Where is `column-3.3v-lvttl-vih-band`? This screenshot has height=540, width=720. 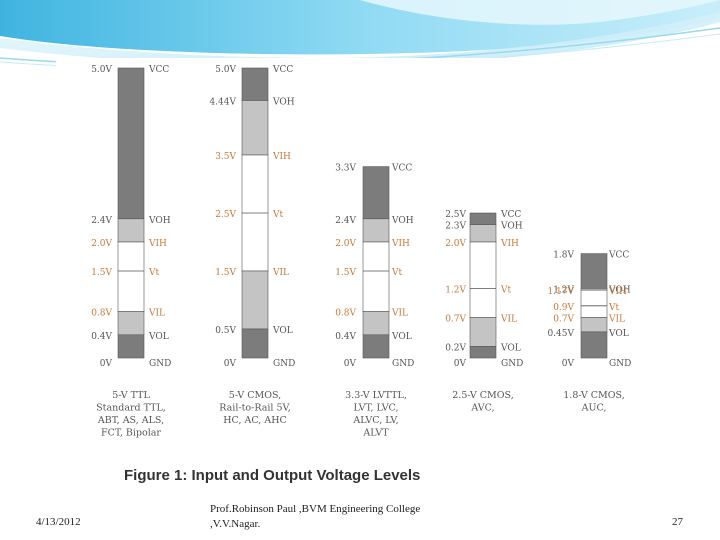
column-3.3v-lvttl-vih-band is located at coordinates (376, 230).